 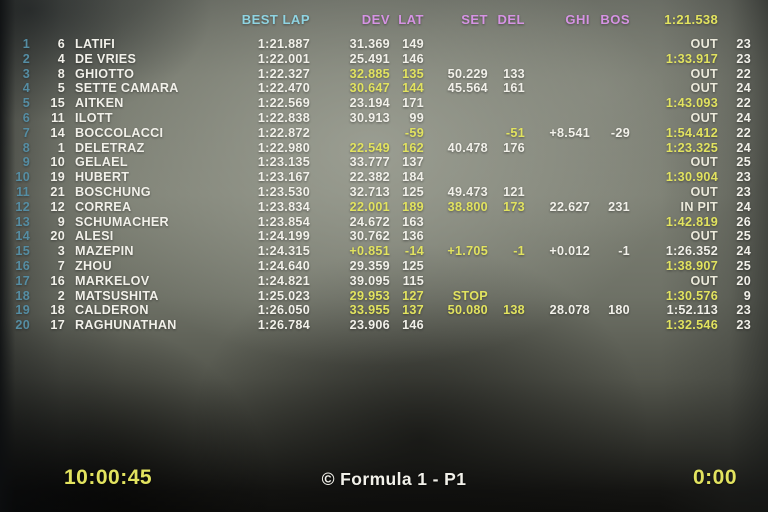 What do you see at coordinates (413, 103) in the screenshot?
I see `lat-cell: 171` at bounding box center [413, 103].